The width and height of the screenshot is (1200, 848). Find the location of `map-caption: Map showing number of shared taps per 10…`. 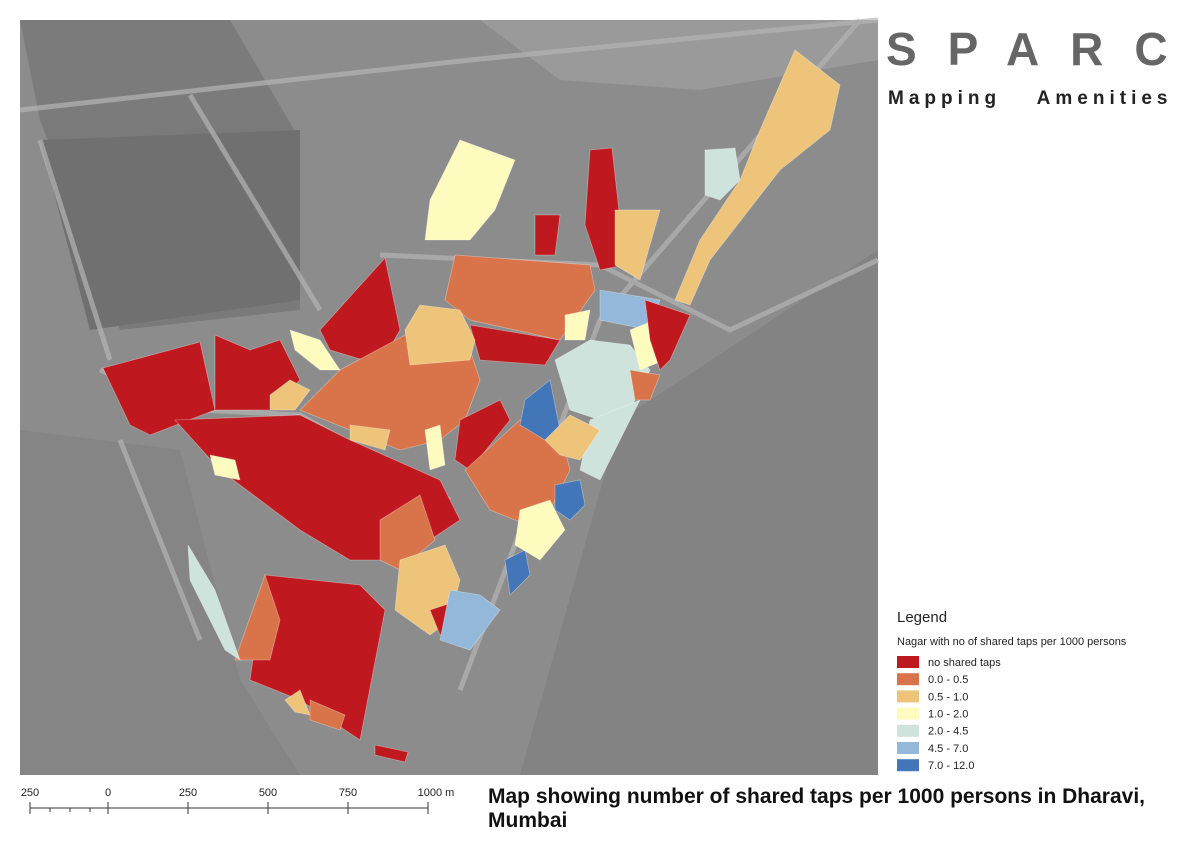

map-caption: Map showing number of shared taps per 10… is located at coordinates (816, 808).